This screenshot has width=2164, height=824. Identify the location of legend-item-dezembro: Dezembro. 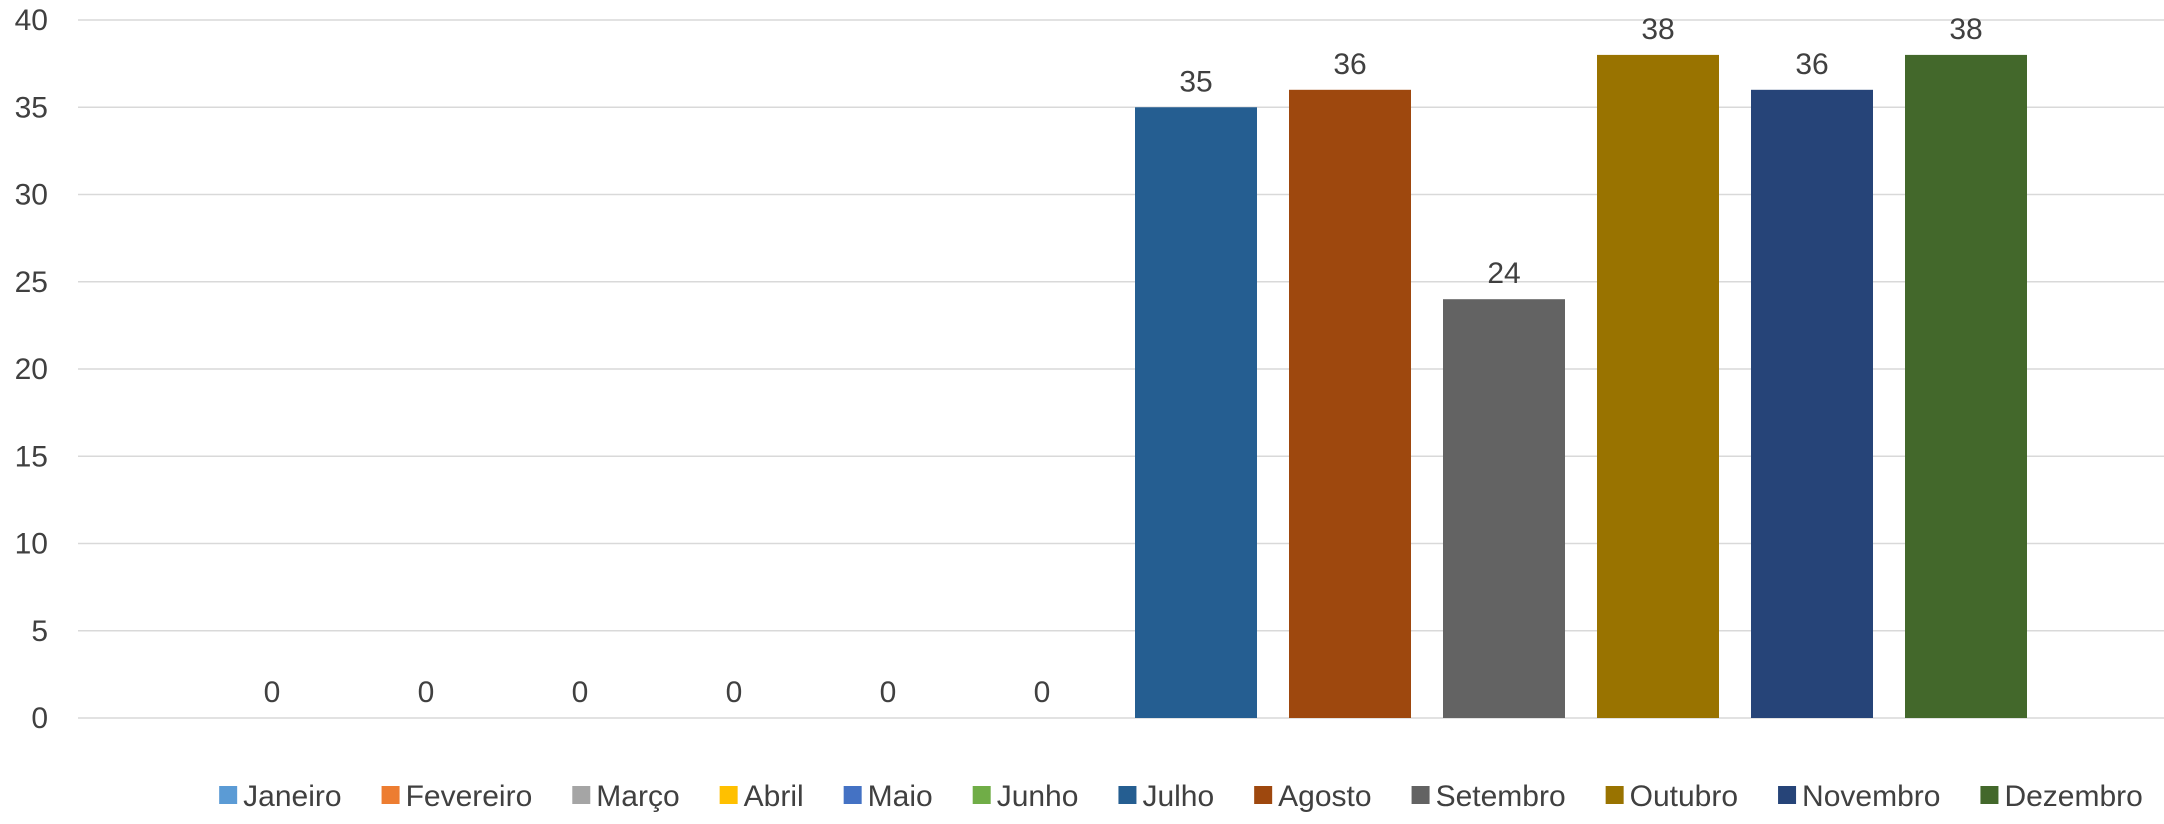
(2061, 796).